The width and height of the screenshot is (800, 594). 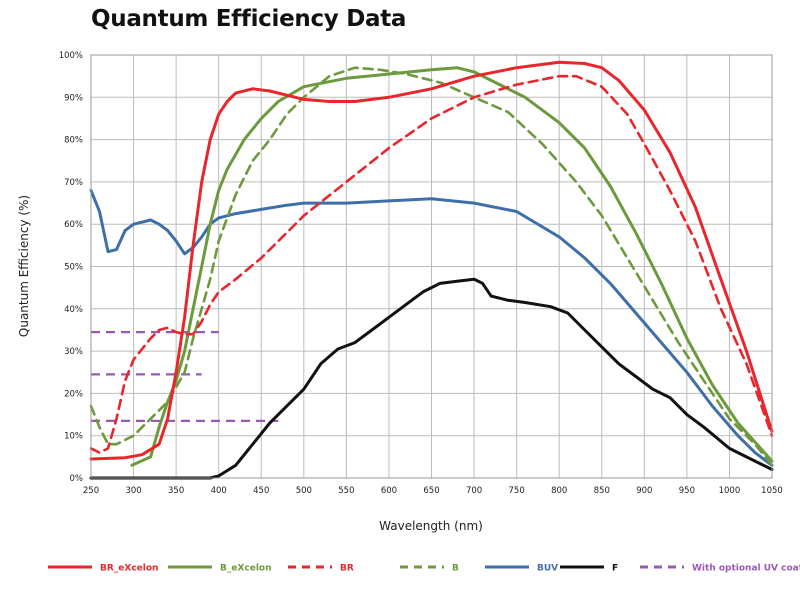 I want to click on x-tick-label: 900, so click(x=644, y=491).